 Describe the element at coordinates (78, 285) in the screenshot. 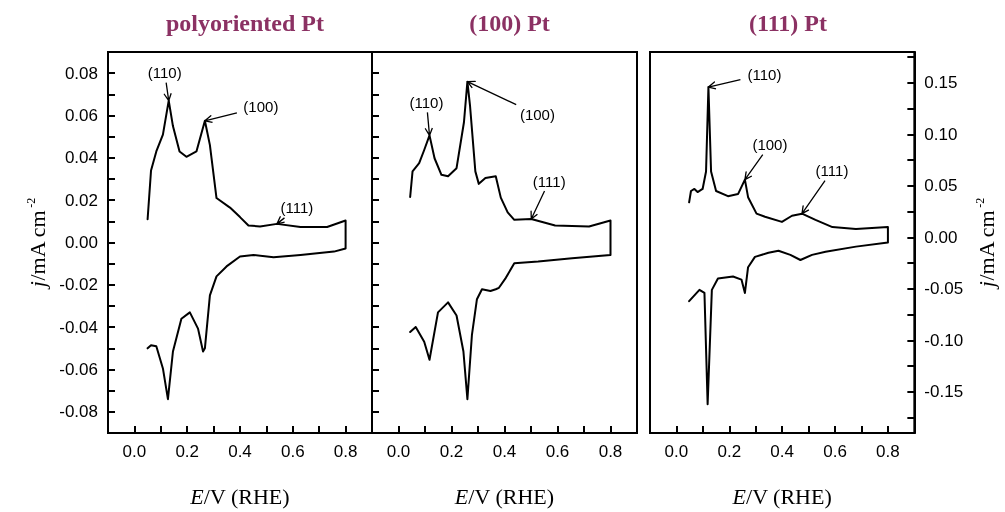

I see `y-tick-label: -0.02` at that location.